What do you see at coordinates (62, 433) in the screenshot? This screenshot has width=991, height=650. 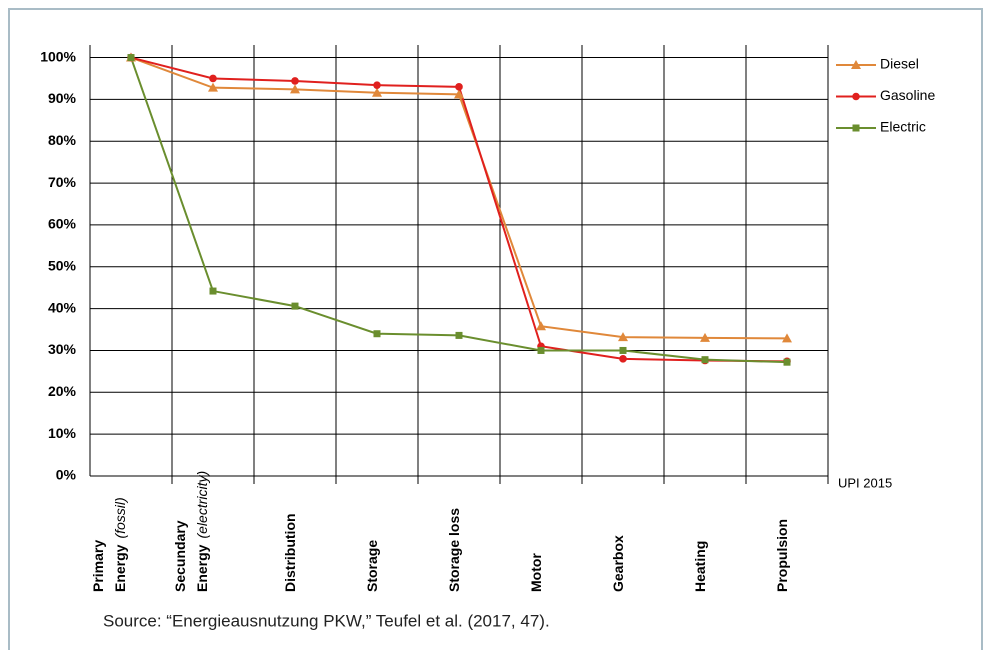 I see `y-tick-label: 10%` at bounding box center [62, 433].